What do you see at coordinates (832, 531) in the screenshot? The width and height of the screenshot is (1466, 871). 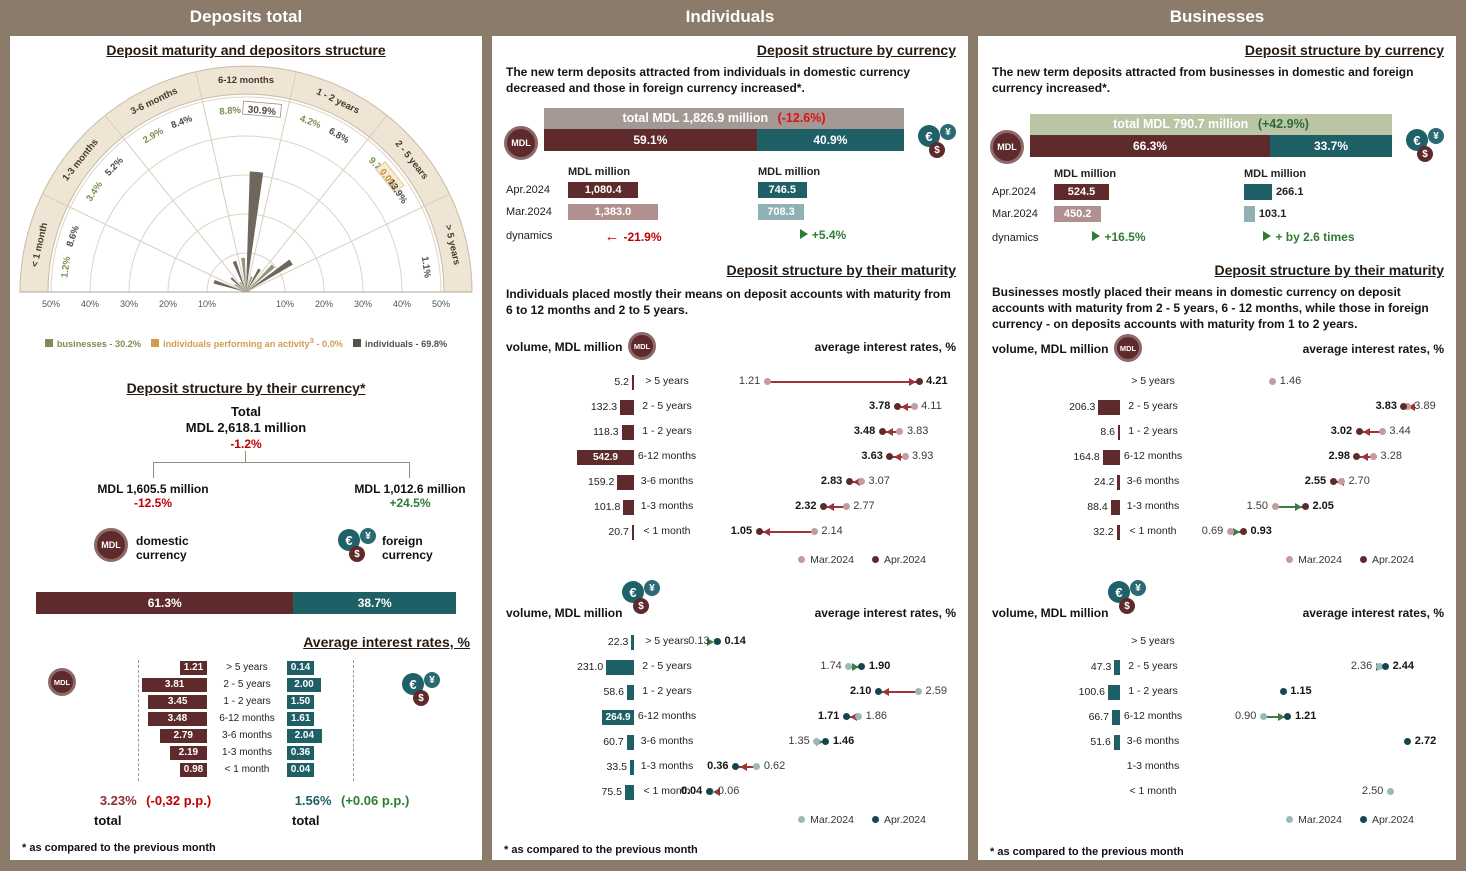 I see `rate-value: 2.14` at bounding box center [832, 531].